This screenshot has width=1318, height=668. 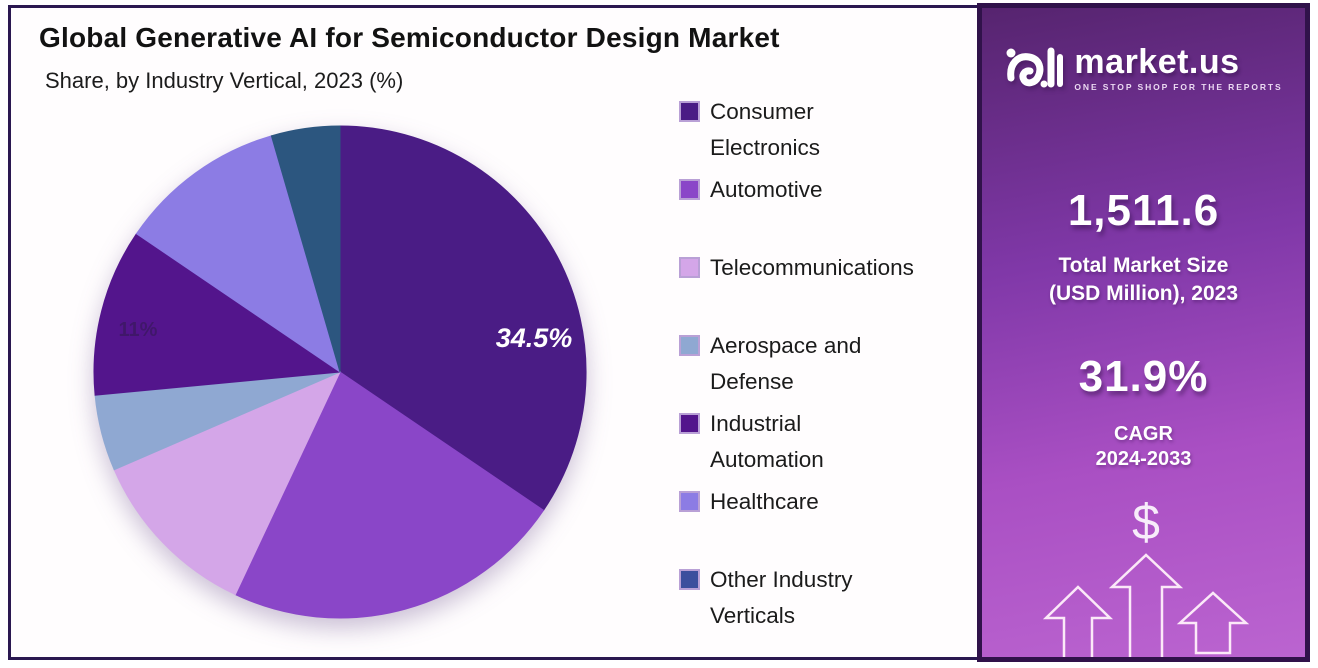 What do you see at coordinates (689, 111) in the screenshot?
I see `legend-swatch-consumer-electronics` at bounding box center [689, 111].